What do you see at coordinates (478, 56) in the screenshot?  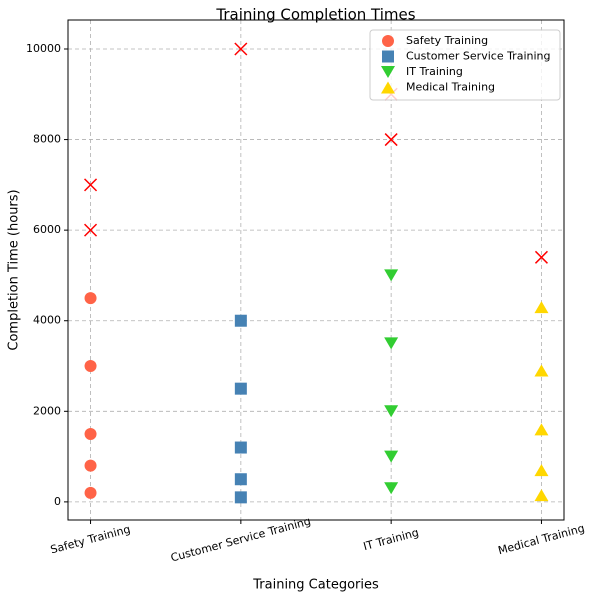 I see `legend-label: Customer Service Training` at bounding box center [478, 56].